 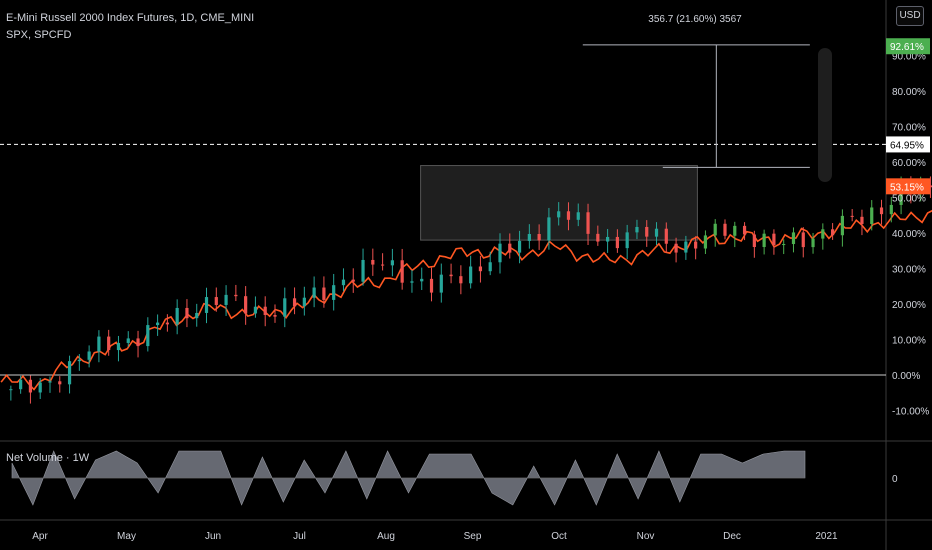 What do you see at coordinates (732, 536) in the screenshot?
I see `x-tick-label: Dec` at bounding box center [732, 536].